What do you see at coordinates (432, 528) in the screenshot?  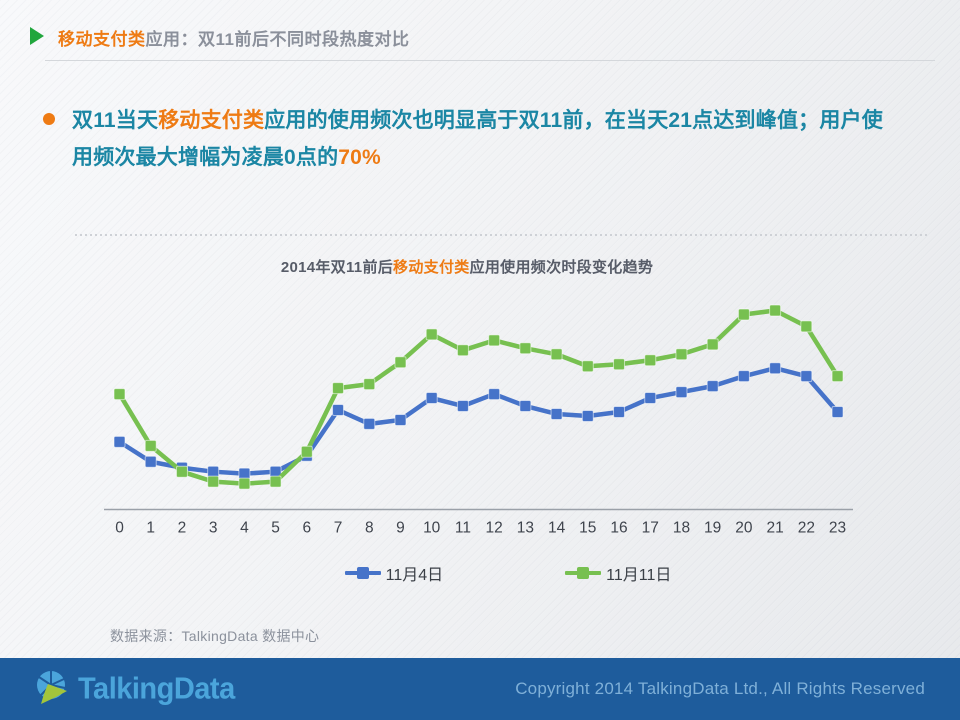 I see `x-tick-label: 10` at bounding box center [432, 528].